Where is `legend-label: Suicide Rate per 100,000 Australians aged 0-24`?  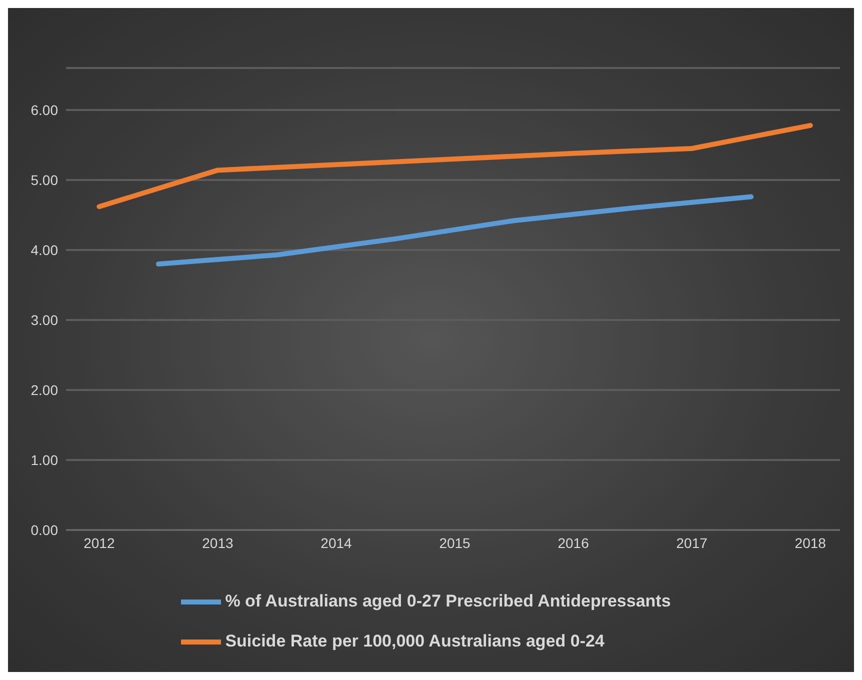
legend-label: Suicide Rate per 100,000 Australians aged 0-24 is located at coordinates (414, 640).